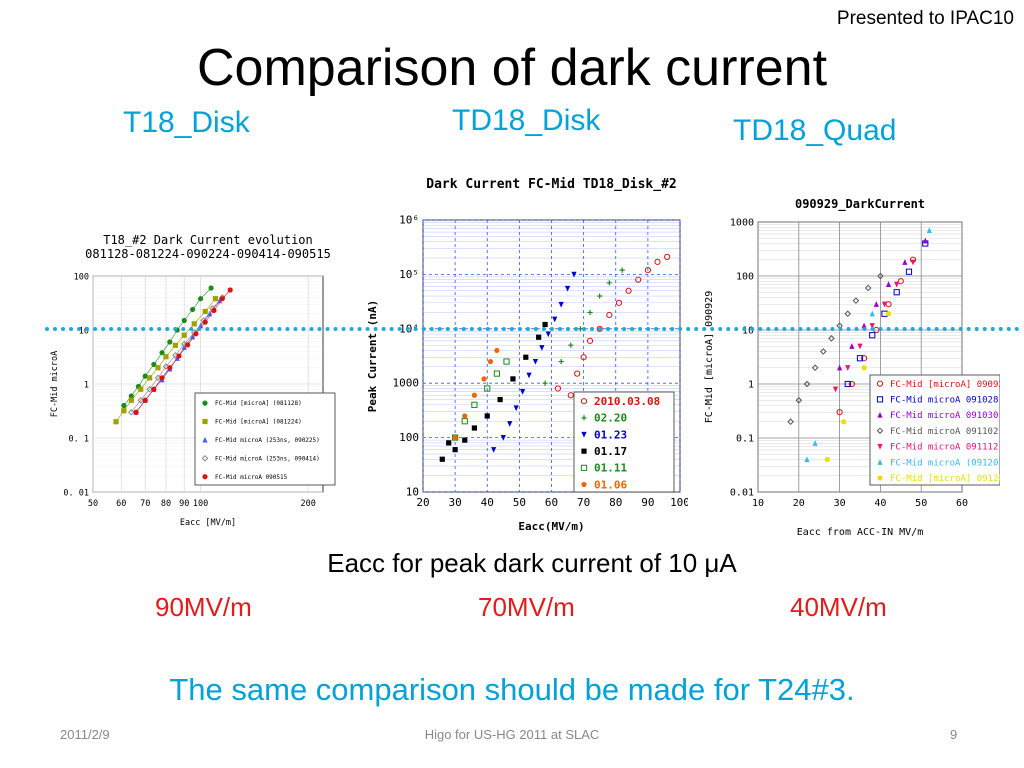  I want to click on y-axis-label: FC-Mid [microA] 090929, so click(709, 357).